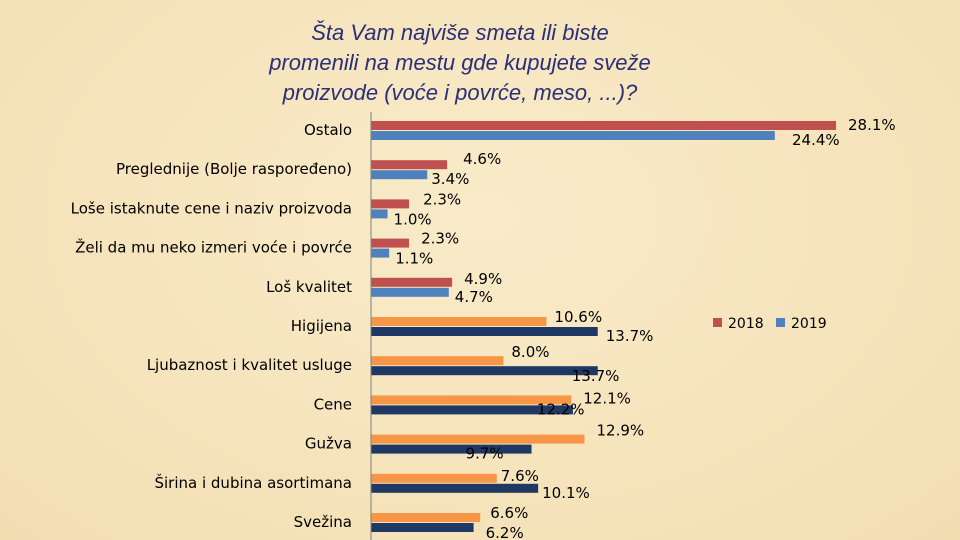  I want to click on category-label: Ostalo, so click(328, 130).